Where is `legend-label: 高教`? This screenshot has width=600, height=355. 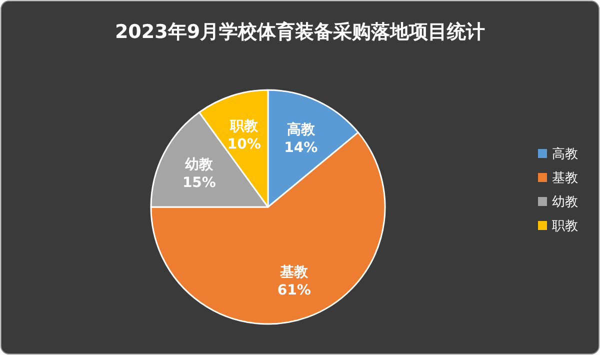 legend-label: 高教 is located at coordinates (565, 154).